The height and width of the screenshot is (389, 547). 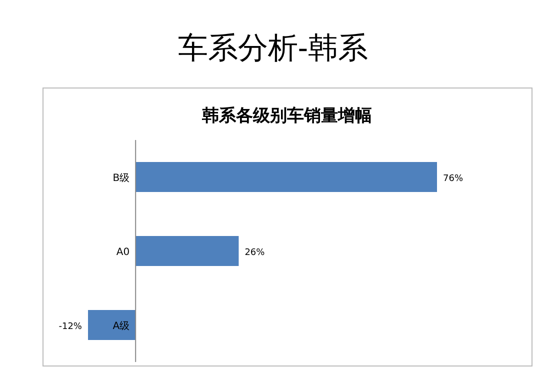 I want to click on data-label: 26%, so click(x=255, y=253).